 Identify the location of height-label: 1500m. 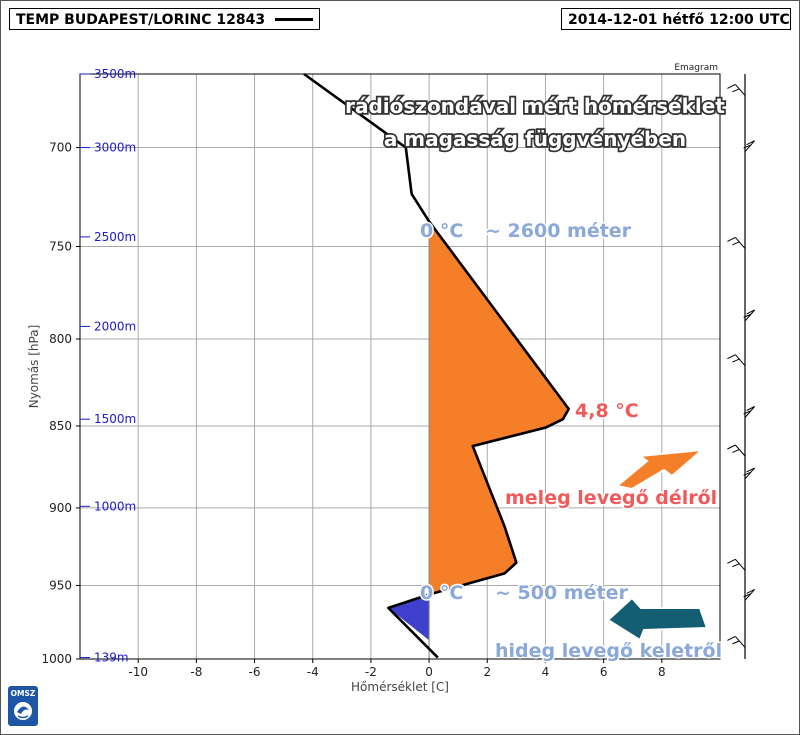
(115, 419).